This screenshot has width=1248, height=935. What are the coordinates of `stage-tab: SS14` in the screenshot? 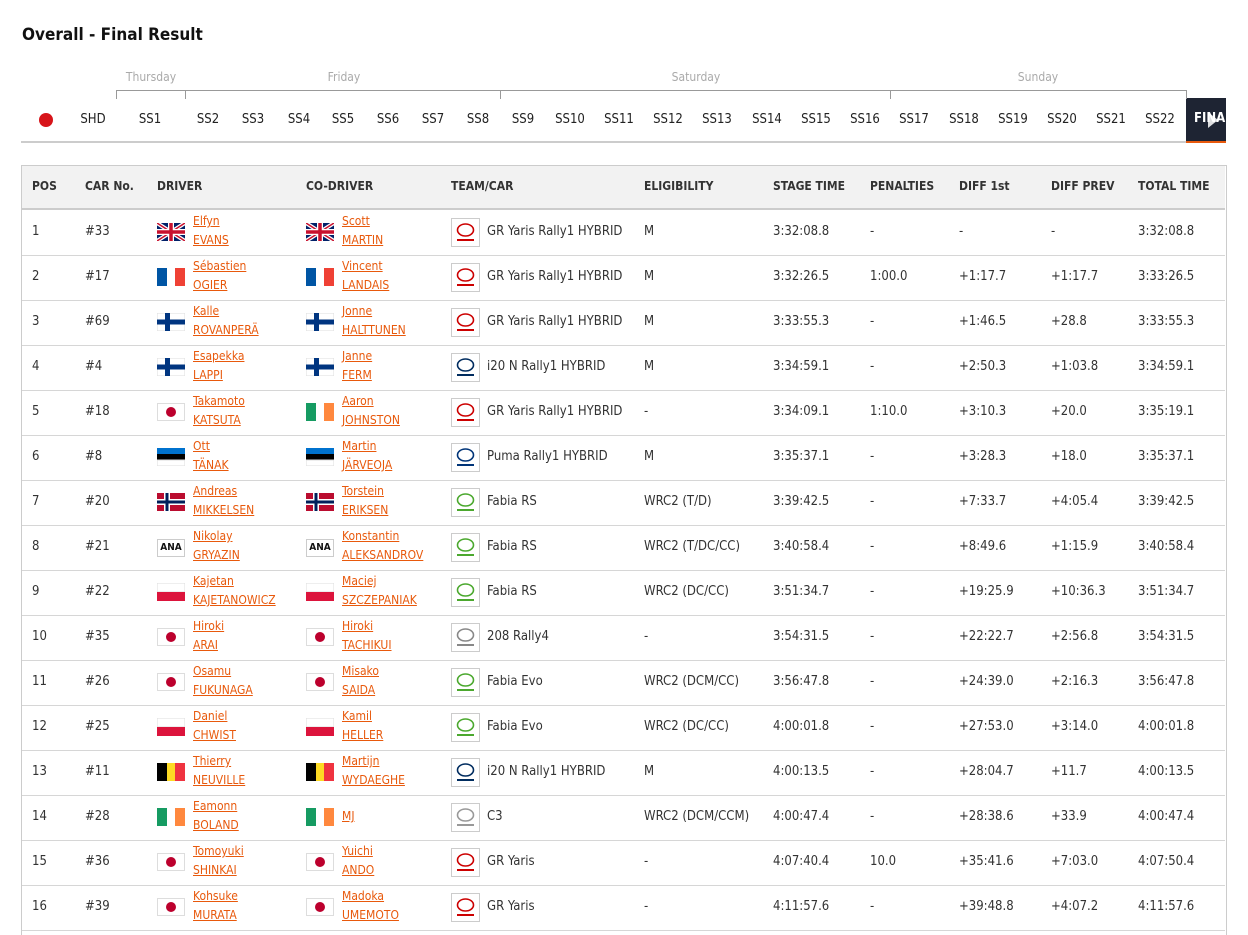 It's located at (767, 119).